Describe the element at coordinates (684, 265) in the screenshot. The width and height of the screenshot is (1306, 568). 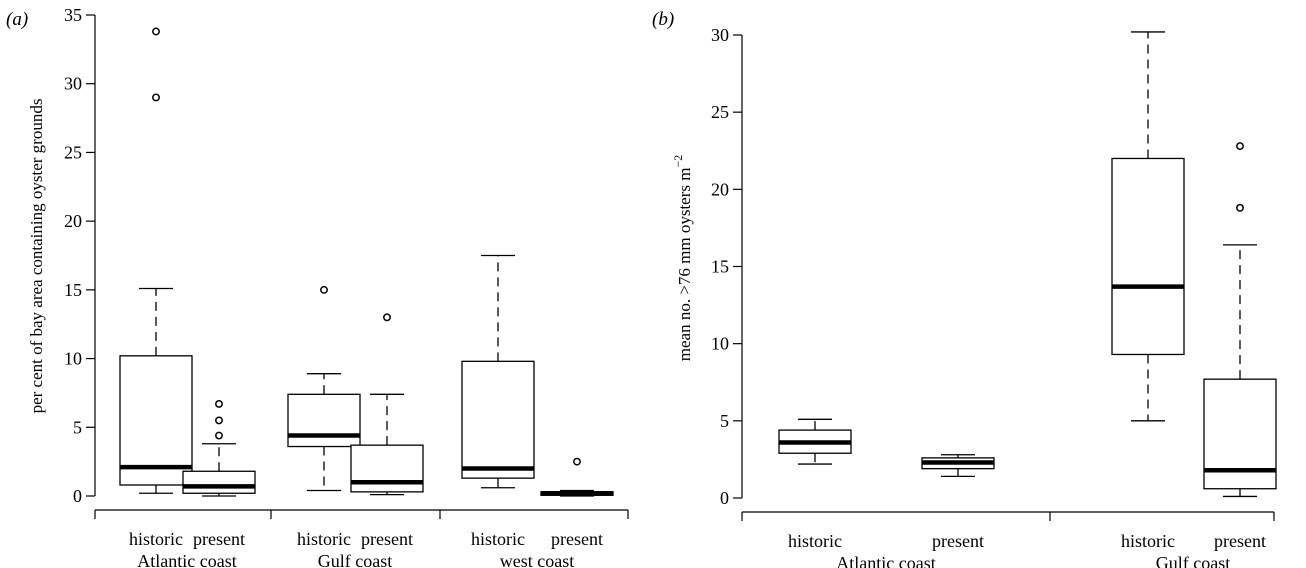
I see `panel-b-y-axis-label-main: mean no. >76 mm oysters m` at that location.